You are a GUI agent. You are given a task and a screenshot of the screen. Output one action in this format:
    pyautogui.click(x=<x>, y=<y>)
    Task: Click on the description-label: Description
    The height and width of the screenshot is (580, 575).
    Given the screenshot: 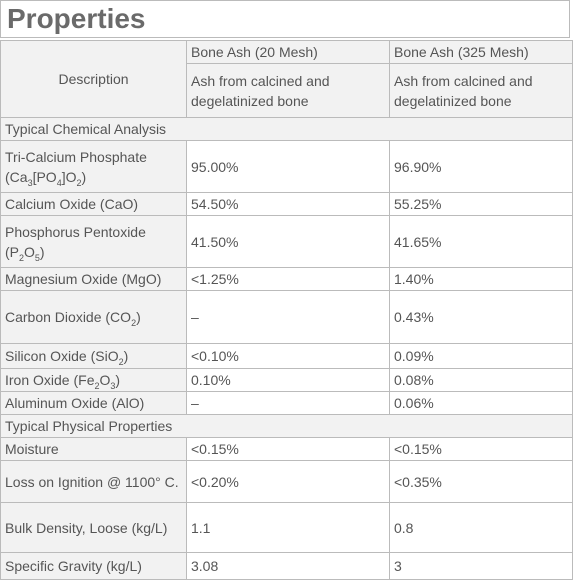 What is the action you would take?
    pyautogui.click(x=93, y=79)
    